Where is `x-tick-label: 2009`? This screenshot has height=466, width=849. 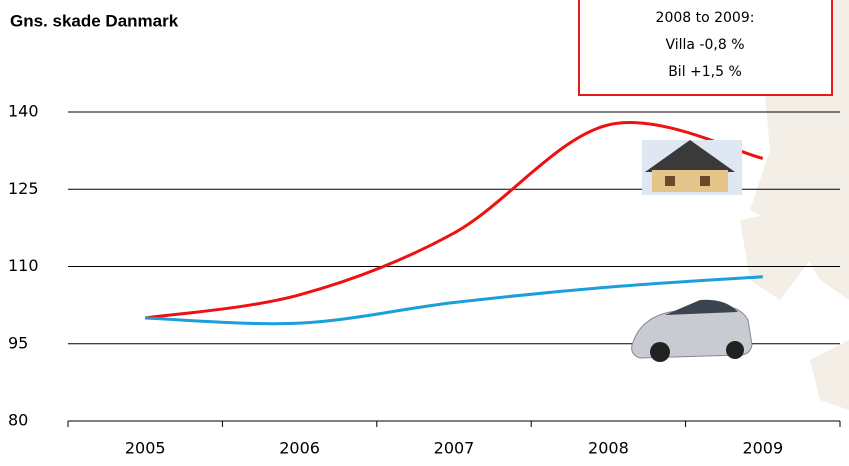
x-tick-label: 2009 is located at coordinates (762, 448).